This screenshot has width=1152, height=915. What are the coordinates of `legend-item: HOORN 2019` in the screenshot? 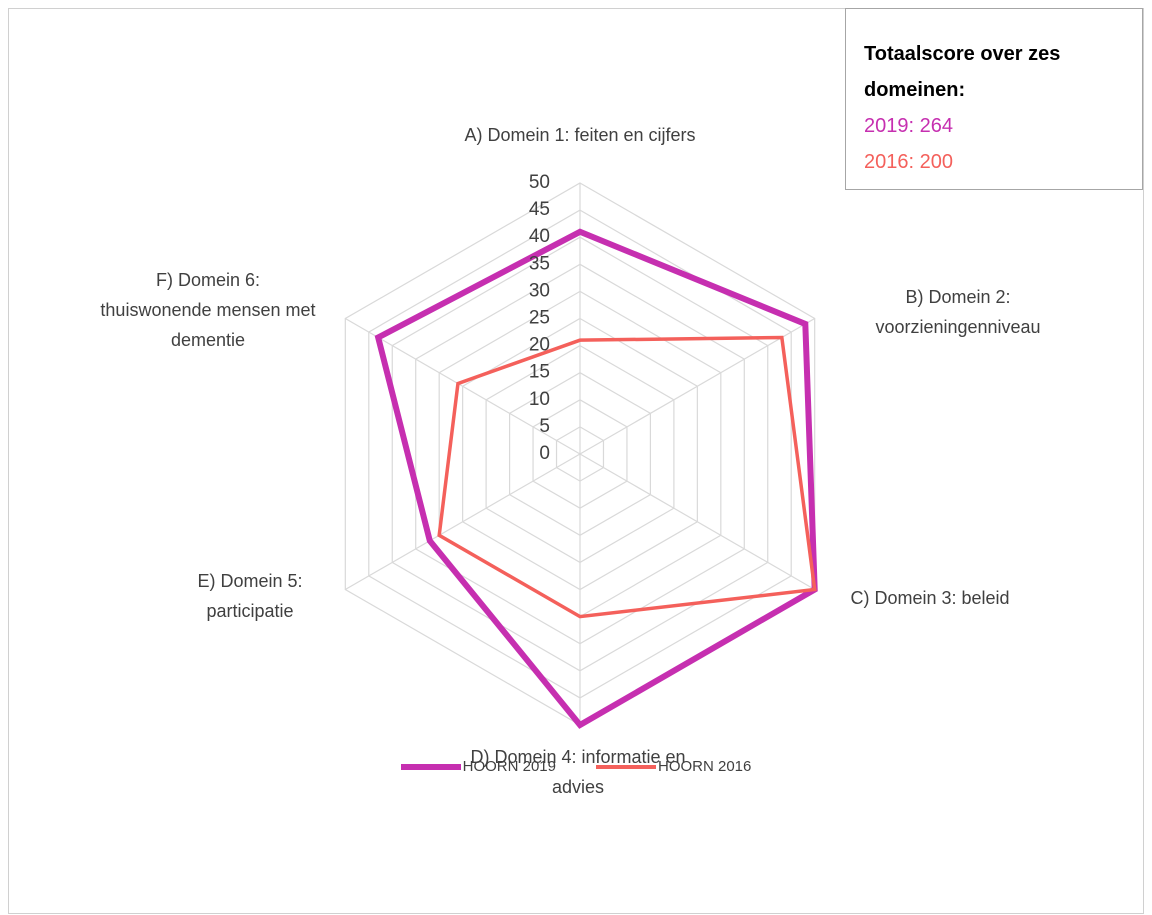 It's located at (478, 766).